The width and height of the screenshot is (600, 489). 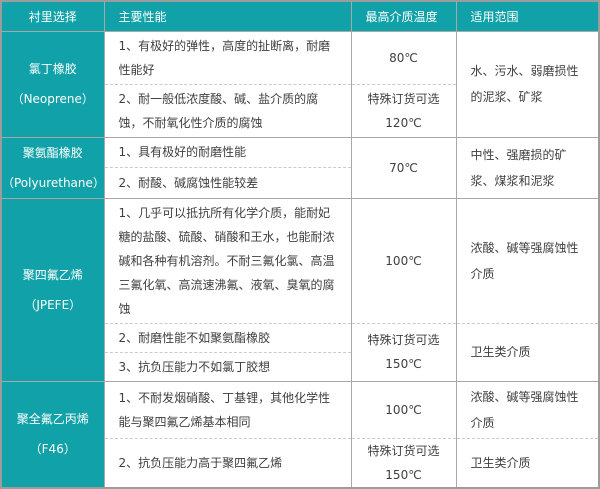 What do you see at coordinates (228, 152) in the screenshot?
I see `performance-cell: 1、具有极好的耐磨性能` at bounding box center [228, 152].